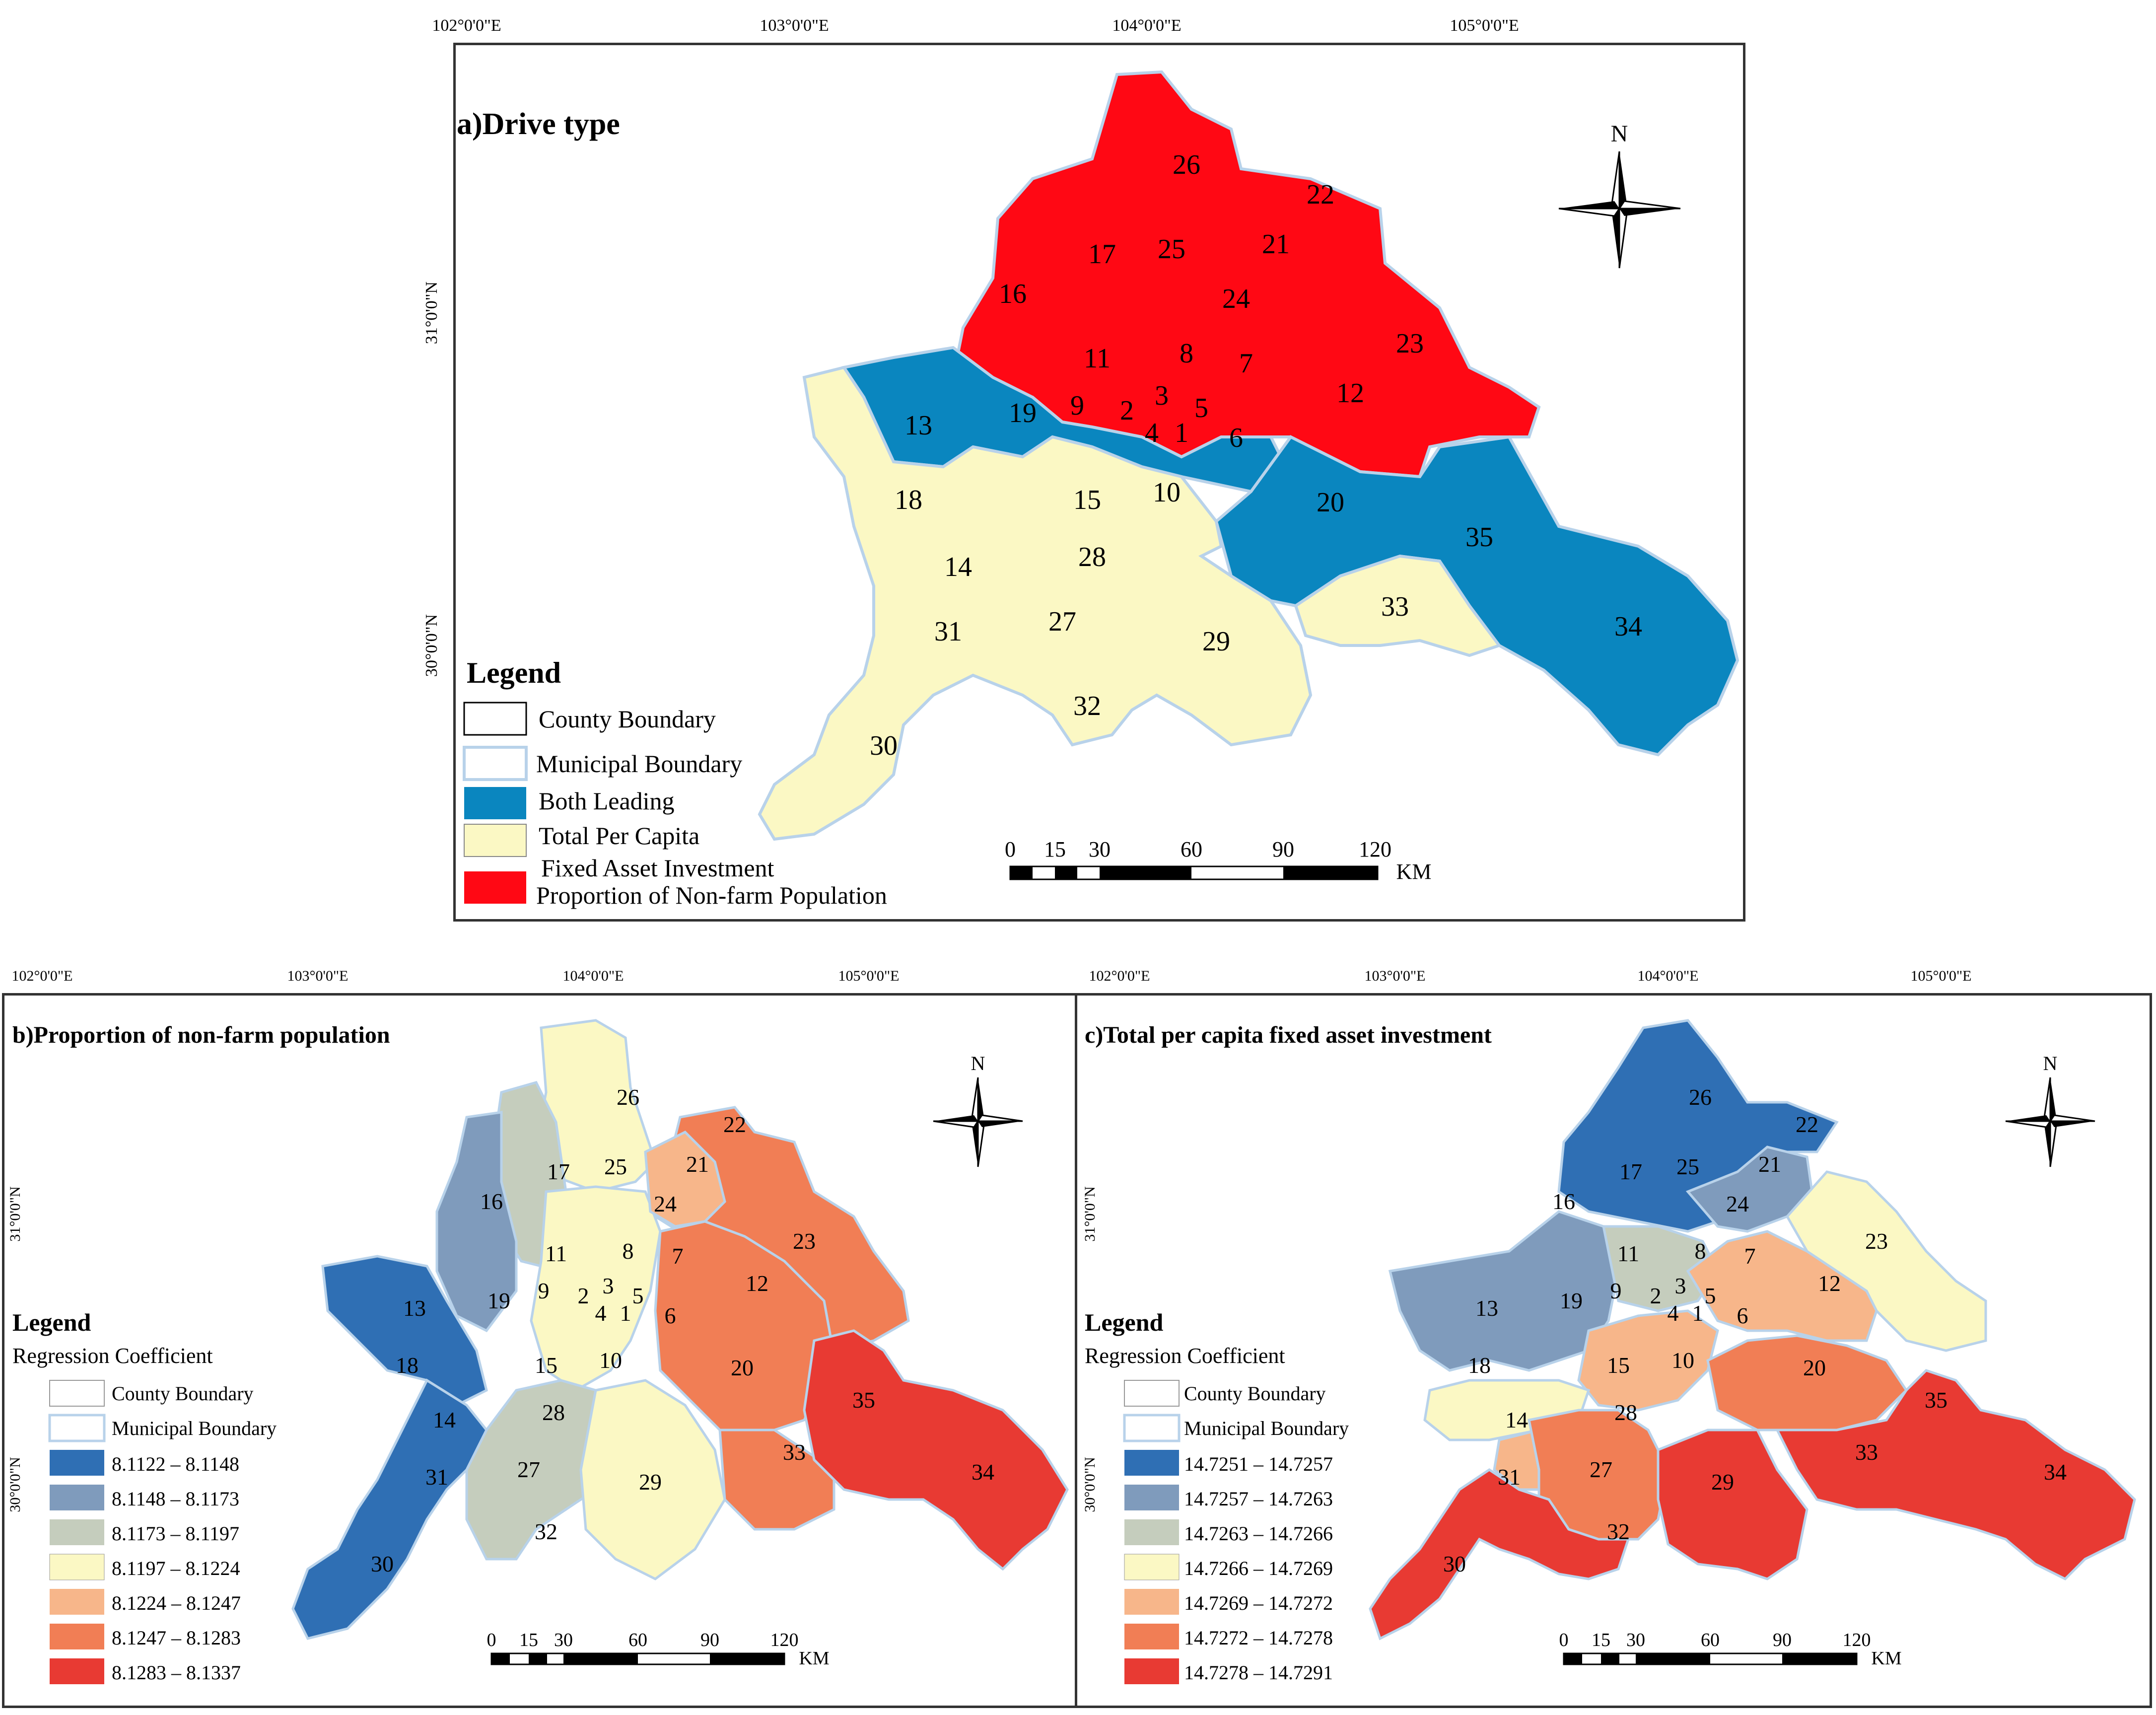 This screenshot has height=1715, width=2156. Describe the element at coordinates (1698, 1313) in the screenshot. I see `svg-text: 1` at that location.